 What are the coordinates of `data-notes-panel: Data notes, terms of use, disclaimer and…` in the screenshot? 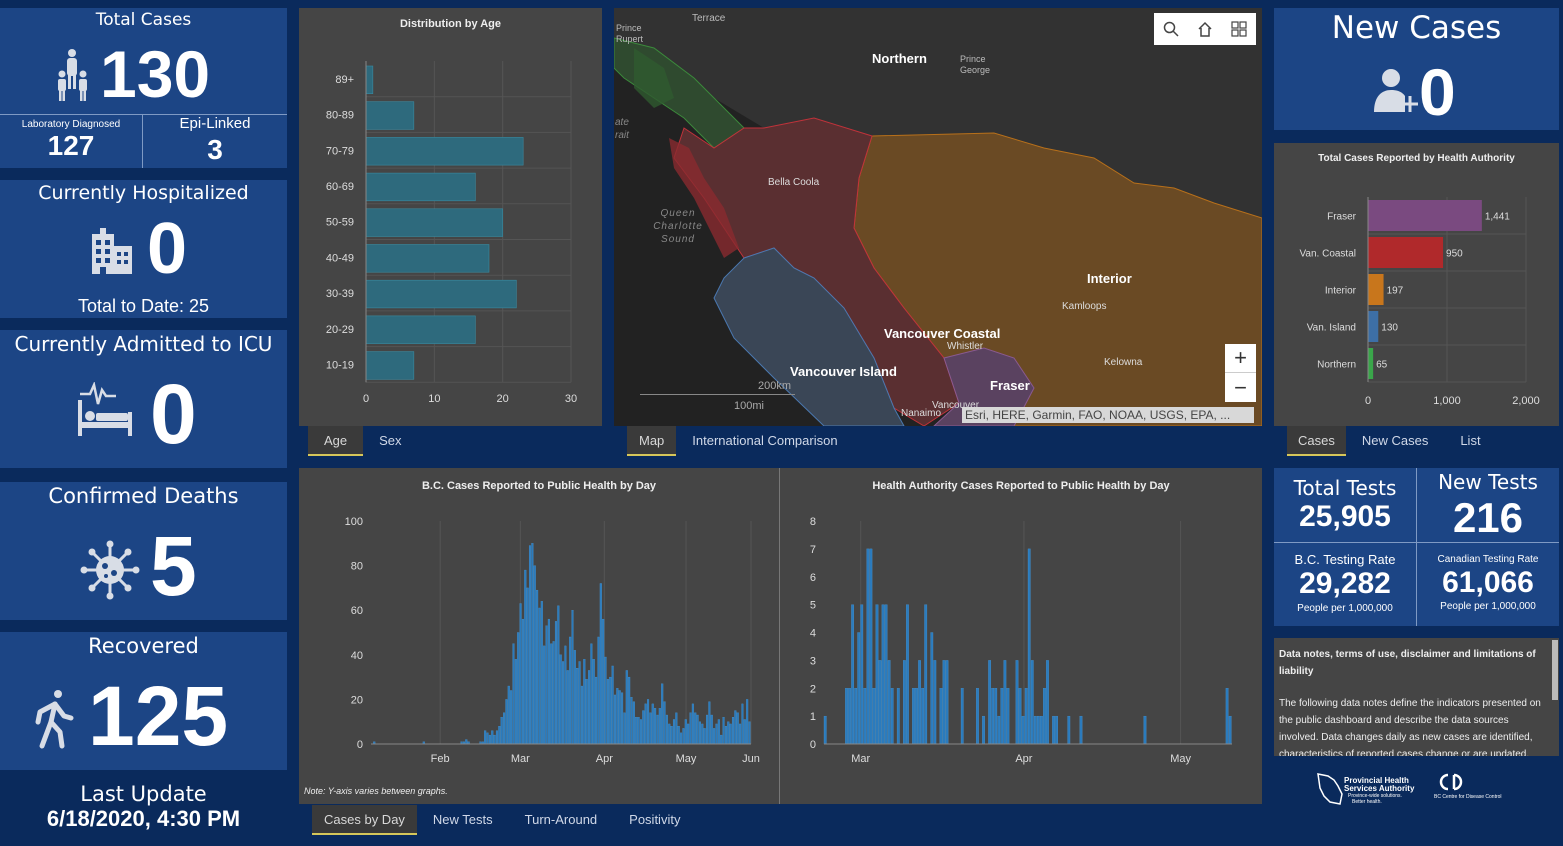 It's located at (1416, 697).